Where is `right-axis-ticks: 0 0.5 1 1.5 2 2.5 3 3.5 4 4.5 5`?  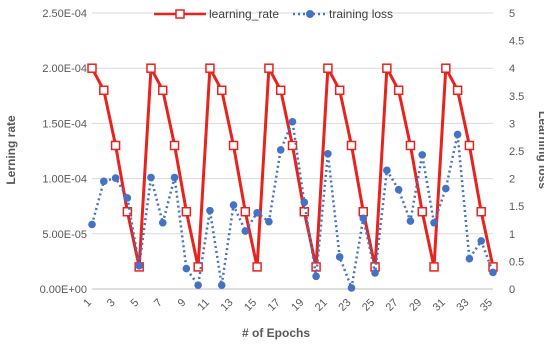
right-axis-ticks: 0 0.5 1 1.5 2 2.5 3 3.5 4 4.5 5 is located at coordinates (516, 152).